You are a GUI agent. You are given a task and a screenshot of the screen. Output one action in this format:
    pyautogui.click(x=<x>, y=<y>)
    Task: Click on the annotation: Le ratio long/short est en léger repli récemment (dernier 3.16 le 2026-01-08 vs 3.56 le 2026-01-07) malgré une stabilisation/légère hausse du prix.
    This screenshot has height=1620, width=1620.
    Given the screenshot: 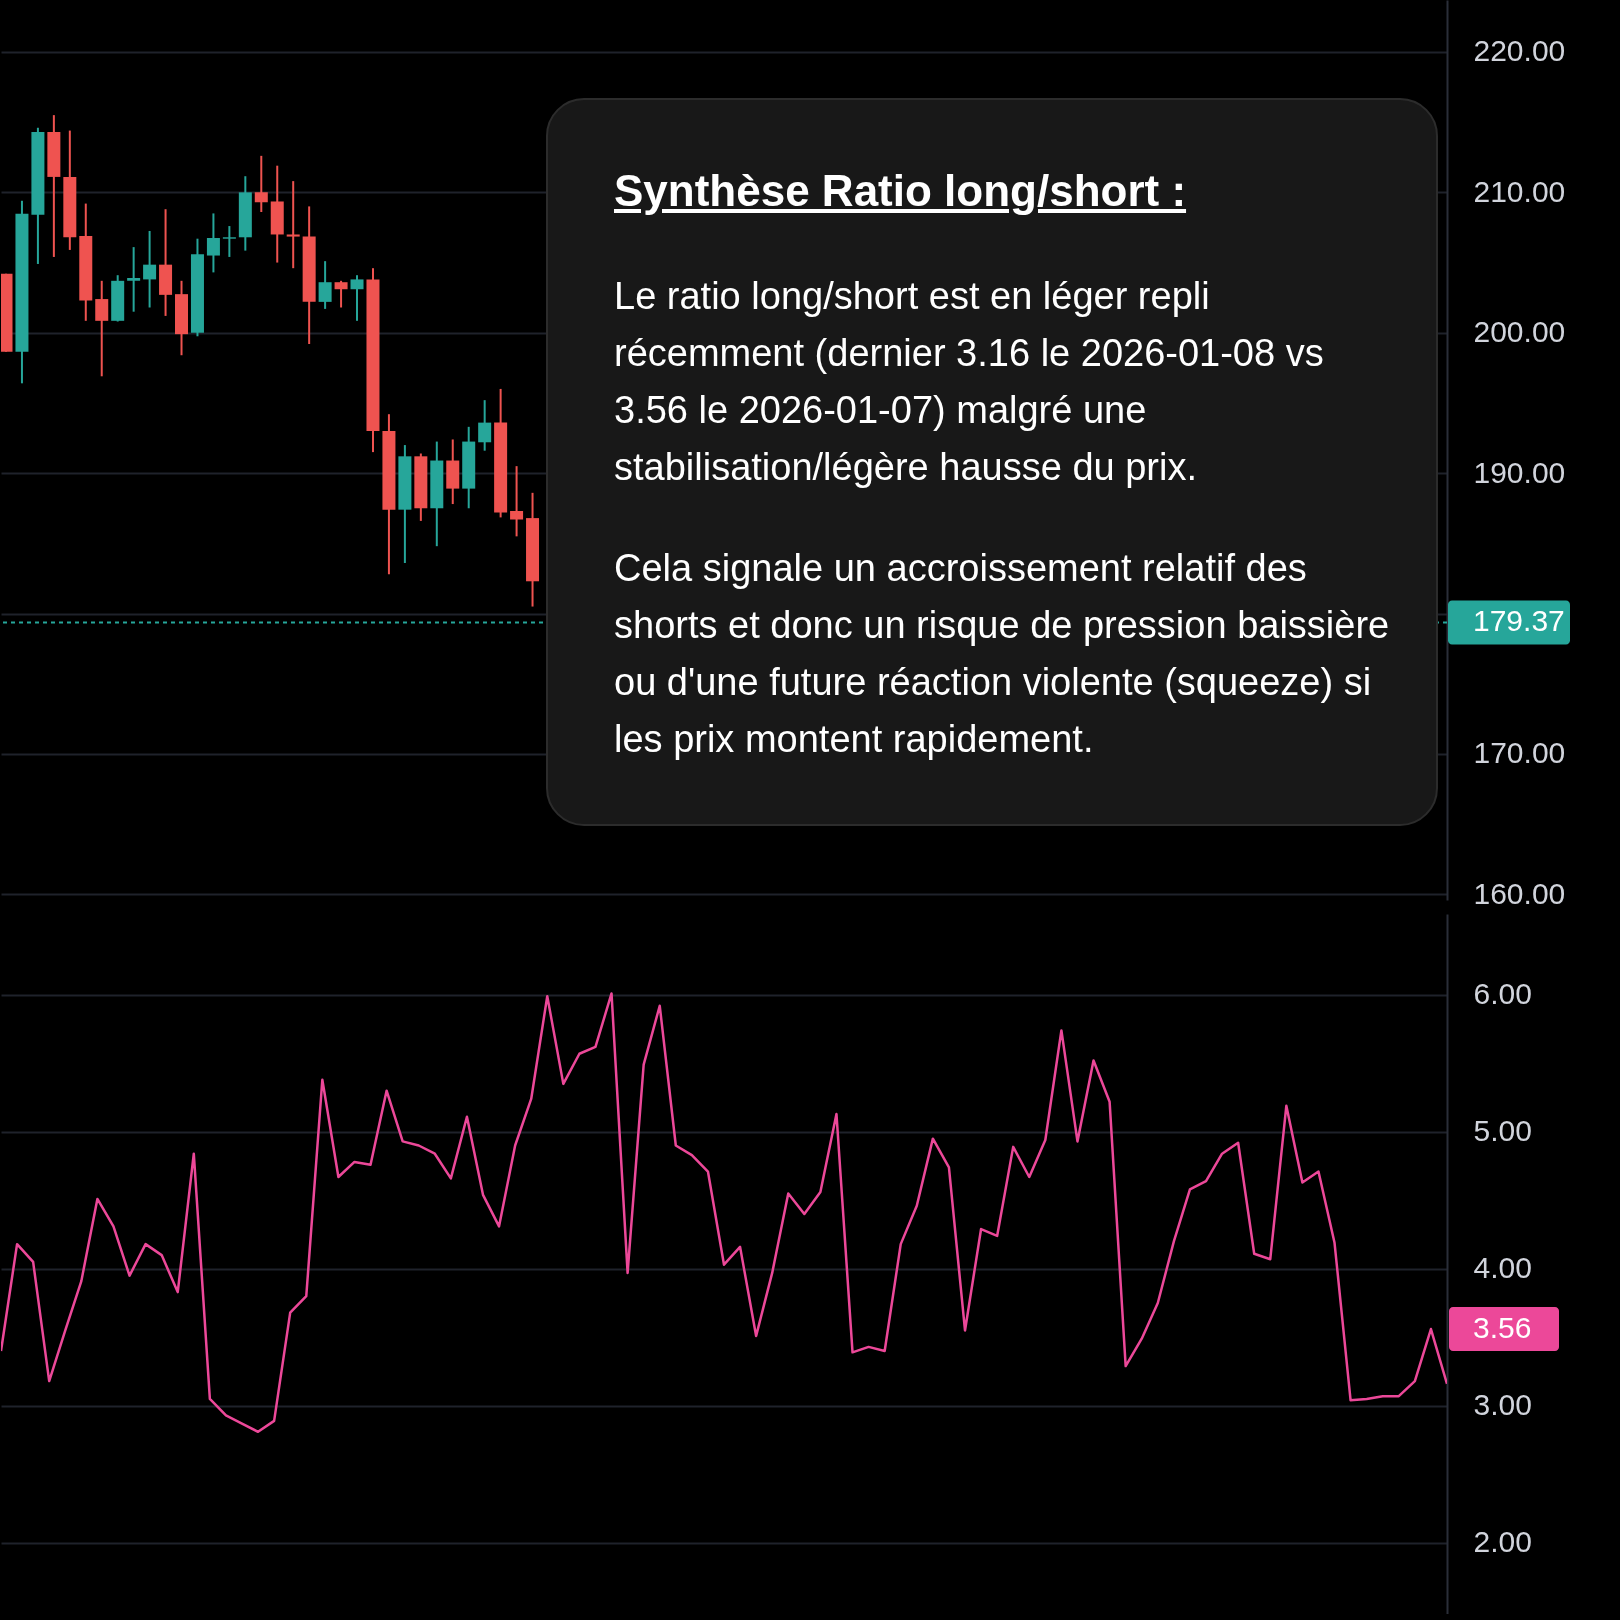 What is the action you would take?
    pyautogui.click(x=969, y=382)
    